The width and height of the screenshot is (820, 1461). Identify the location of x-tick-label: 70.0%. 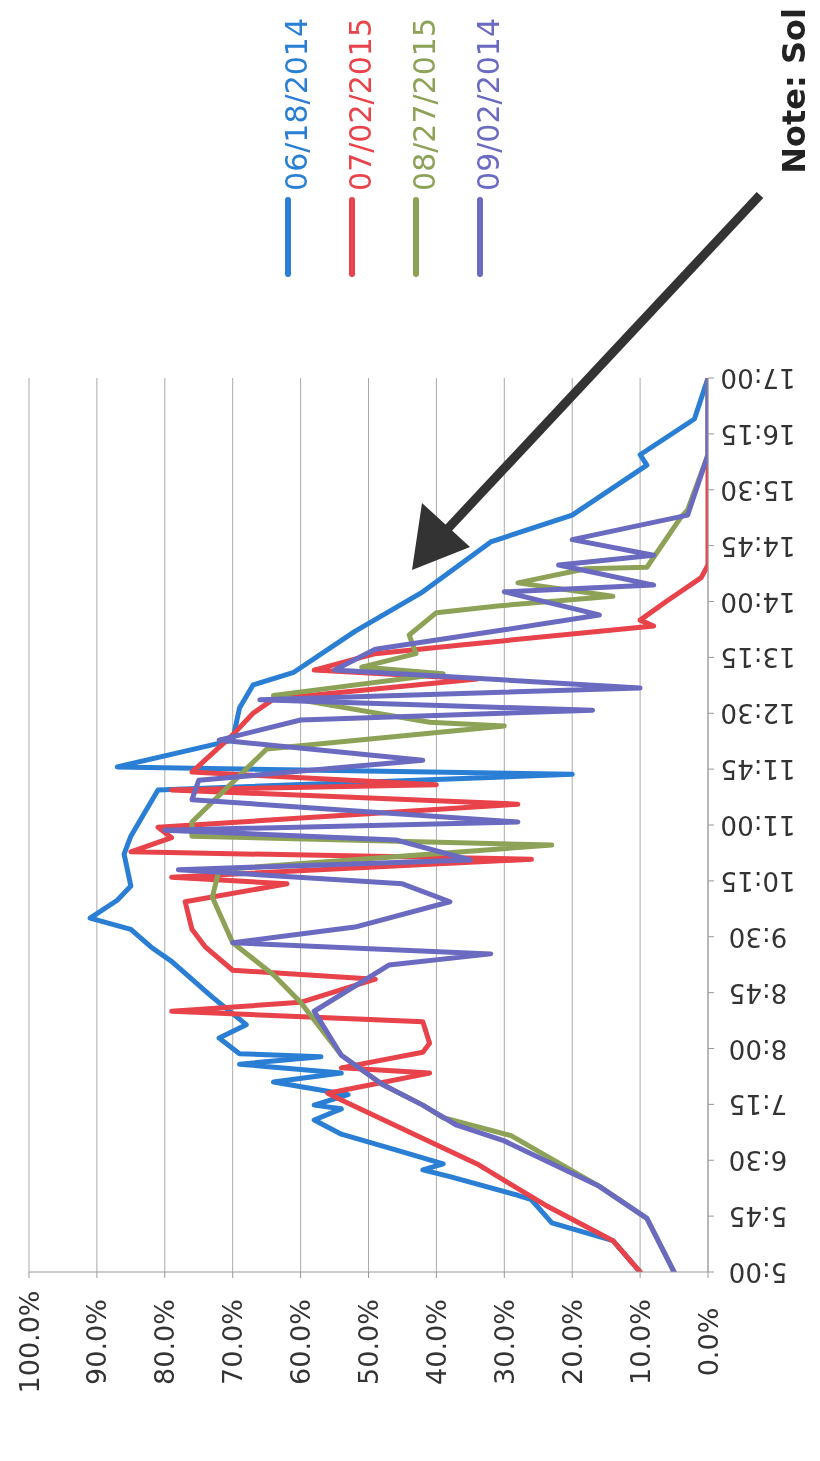
(233, 1342).